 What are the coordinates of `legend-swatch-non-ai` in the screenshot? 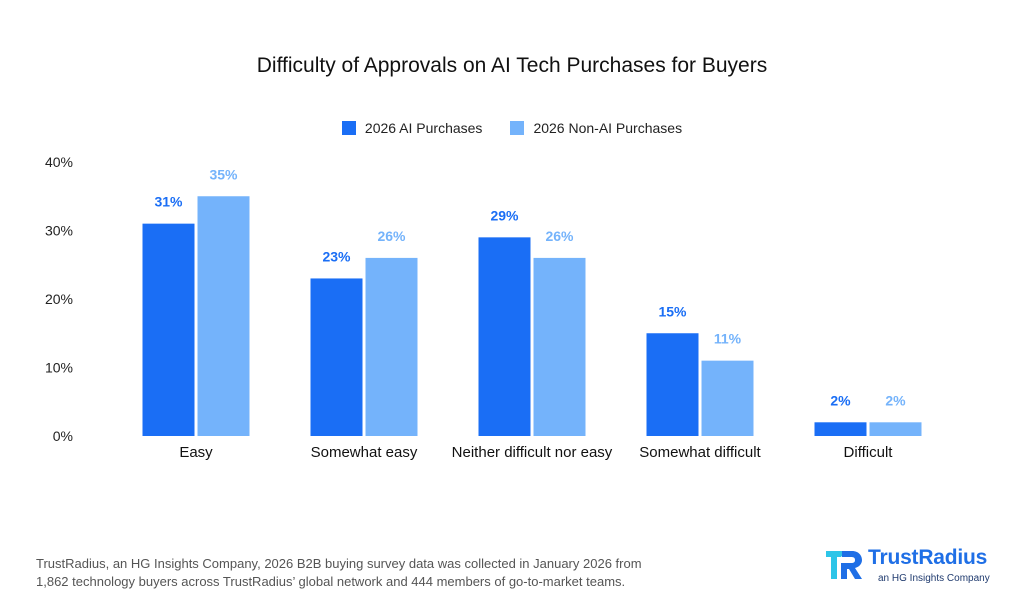 It's located at (517, 128).